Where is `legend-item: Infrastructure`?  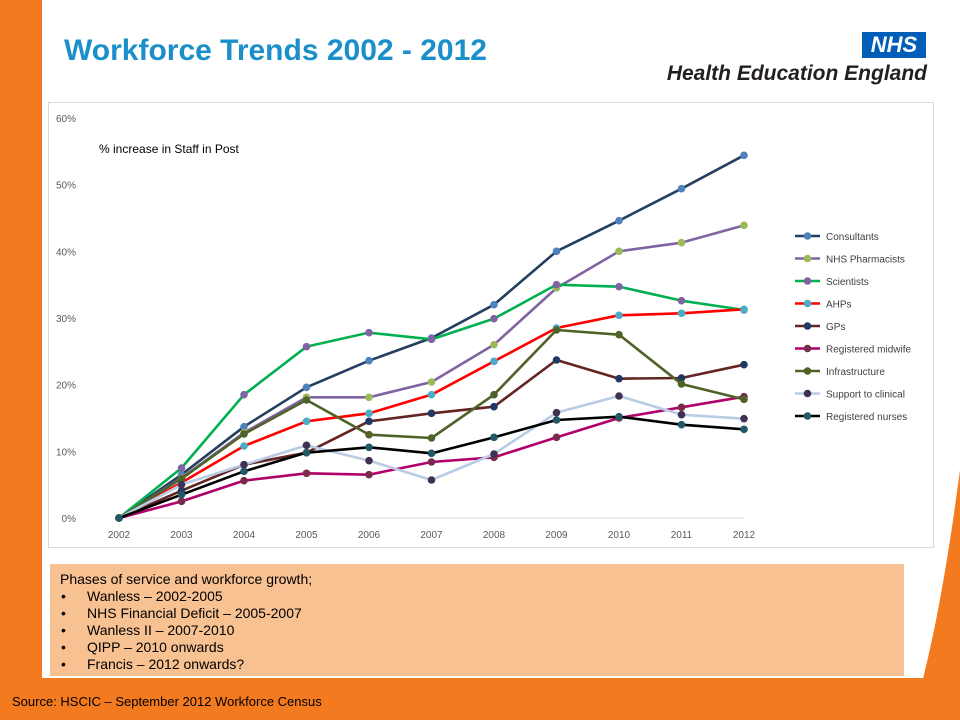 legend-item: Infrastructure is located at coordinates (840, 372).